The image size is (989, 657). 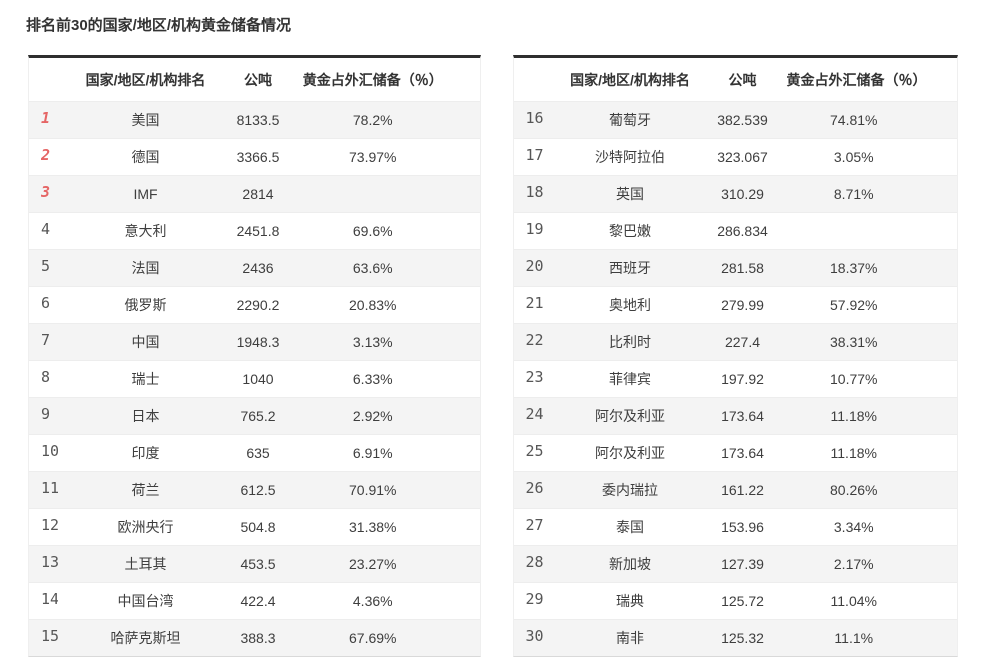 I want to click on table-row: 15 哈萨克斯坦 388.3 67.69%, so click(x=254, y=637).